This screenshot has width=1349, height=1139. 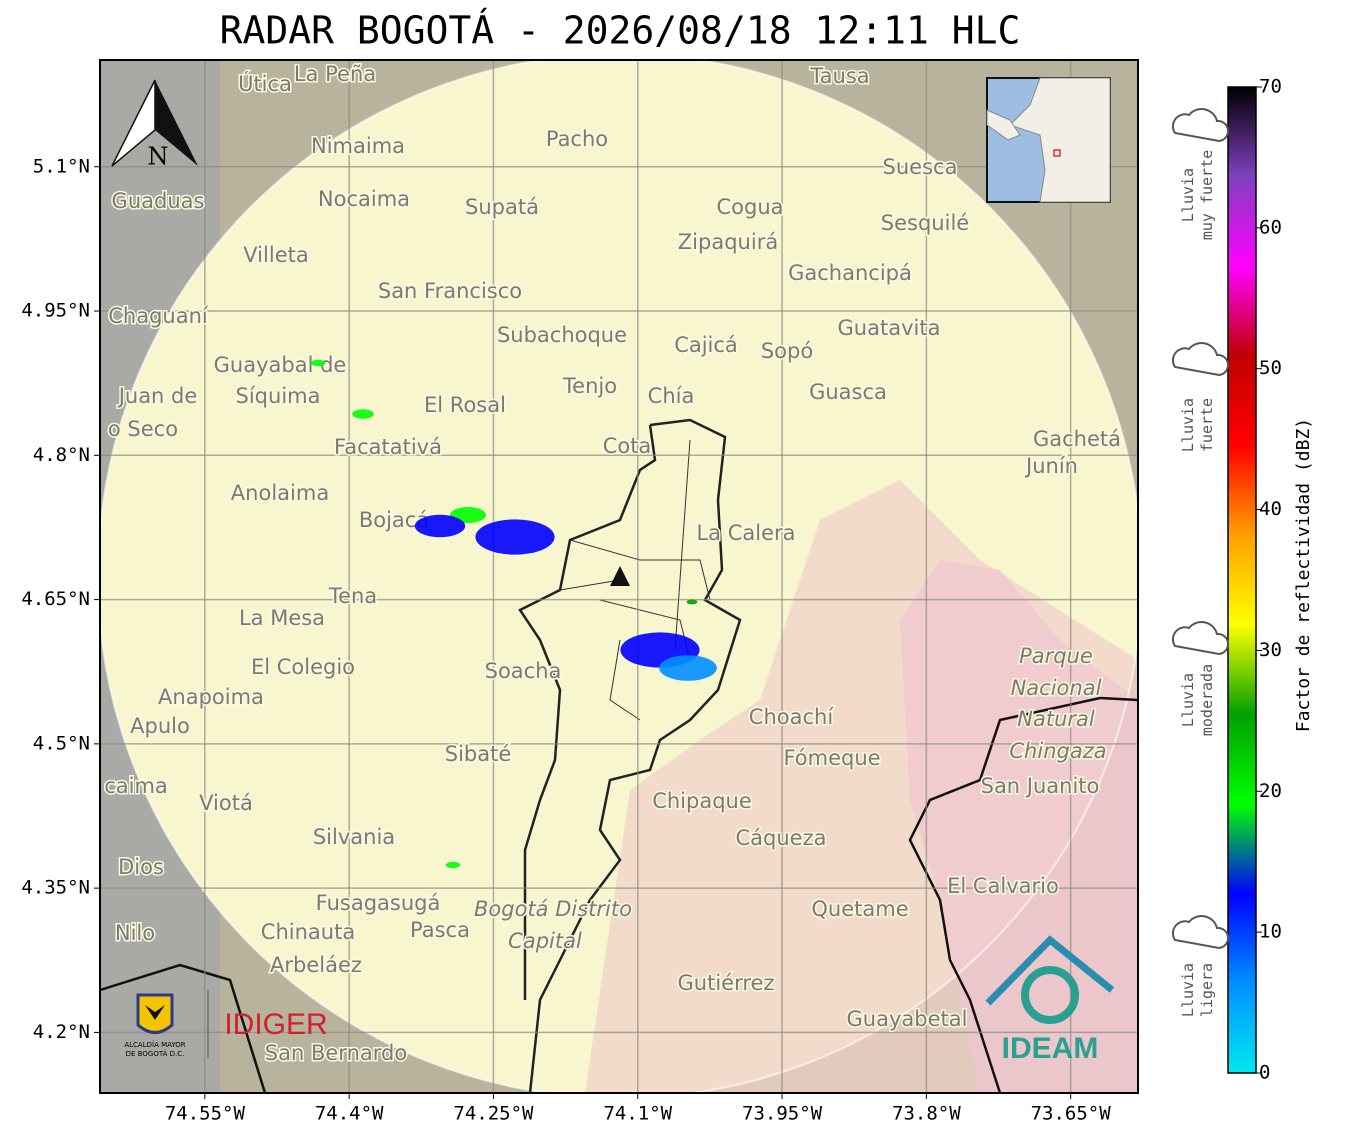 What do you see at coordinates (141, 867) in the screenshot?
I see `place-label: Dios` at bounding box center [141, 867].